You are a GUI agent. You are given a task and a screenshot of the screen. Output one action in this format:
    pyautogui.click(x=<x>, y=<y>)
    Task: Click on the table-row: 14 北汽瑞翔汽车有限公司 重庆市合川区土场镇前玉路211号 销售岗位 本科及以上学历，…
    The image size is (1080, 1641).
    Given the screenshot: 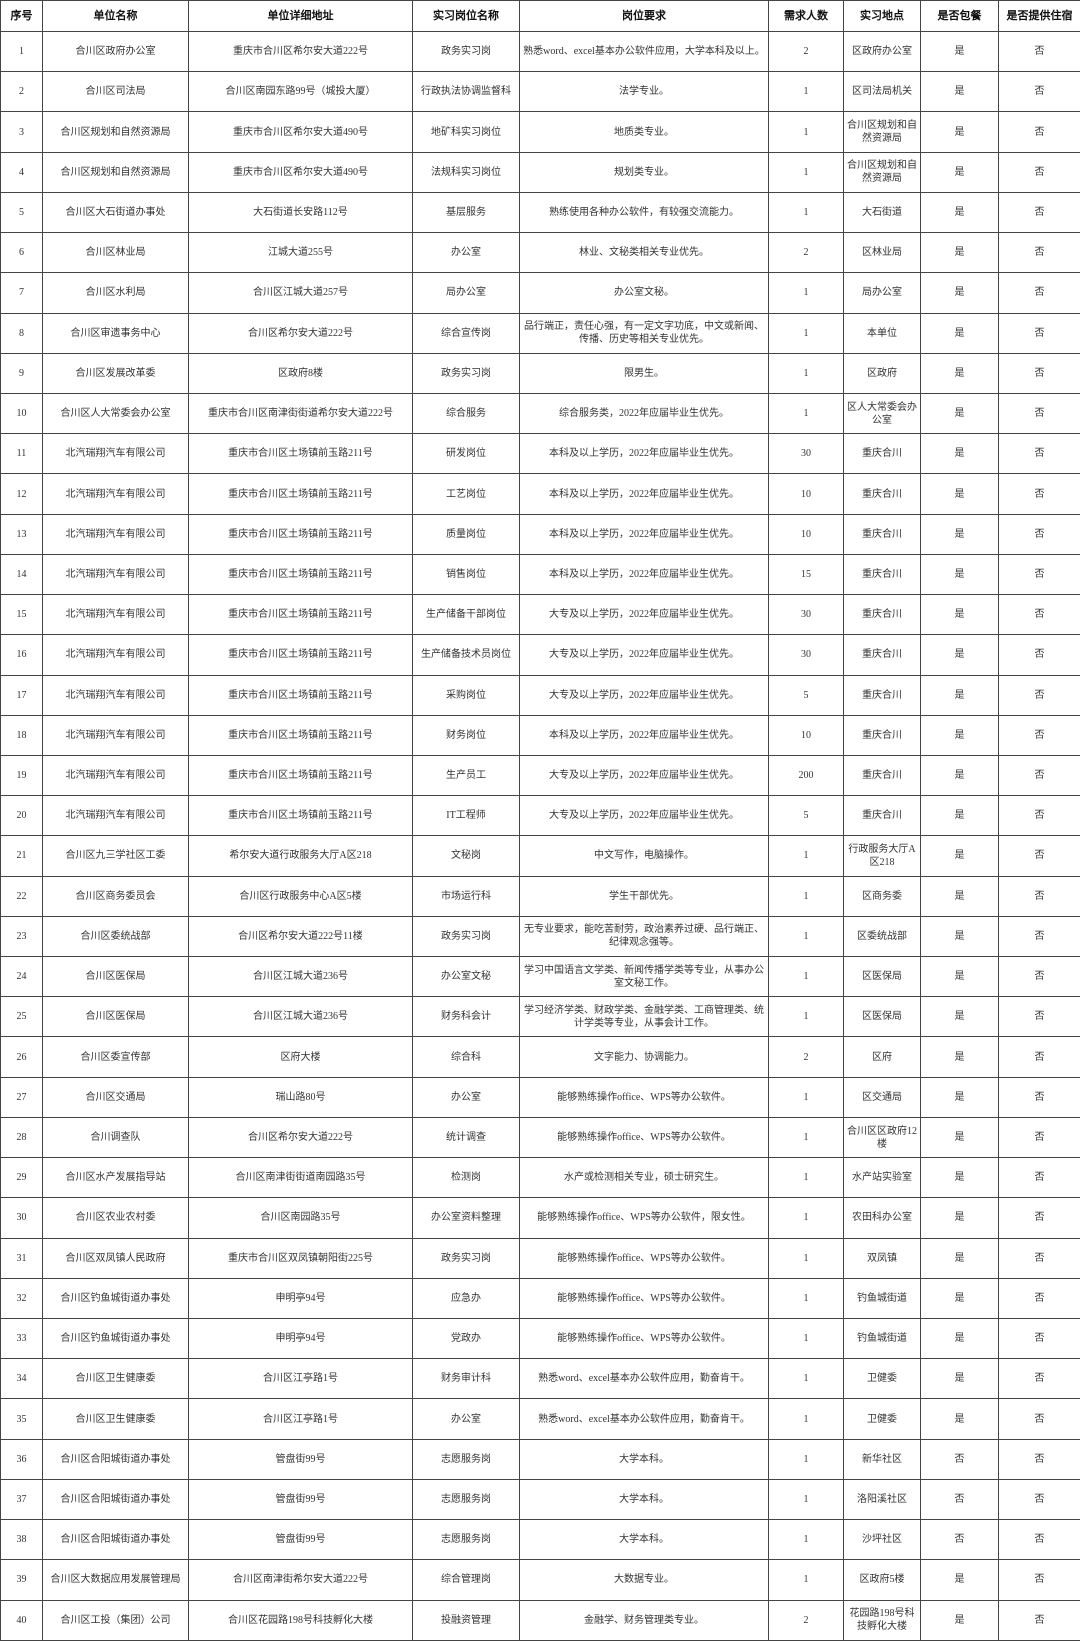 What is the action you would take?
    pyautogui.click(x=540, y=574)
    